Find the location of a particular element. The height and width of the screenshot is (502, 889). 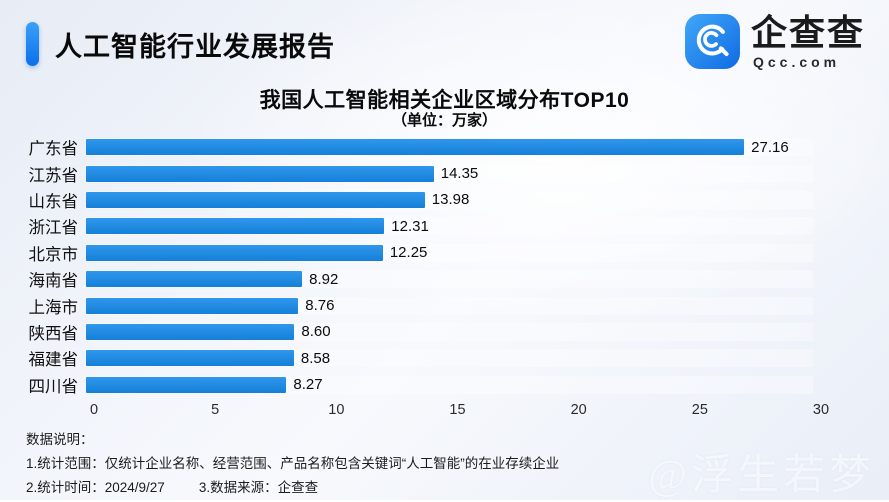

qcc-logo-icon is located at coordinates (712, 41).